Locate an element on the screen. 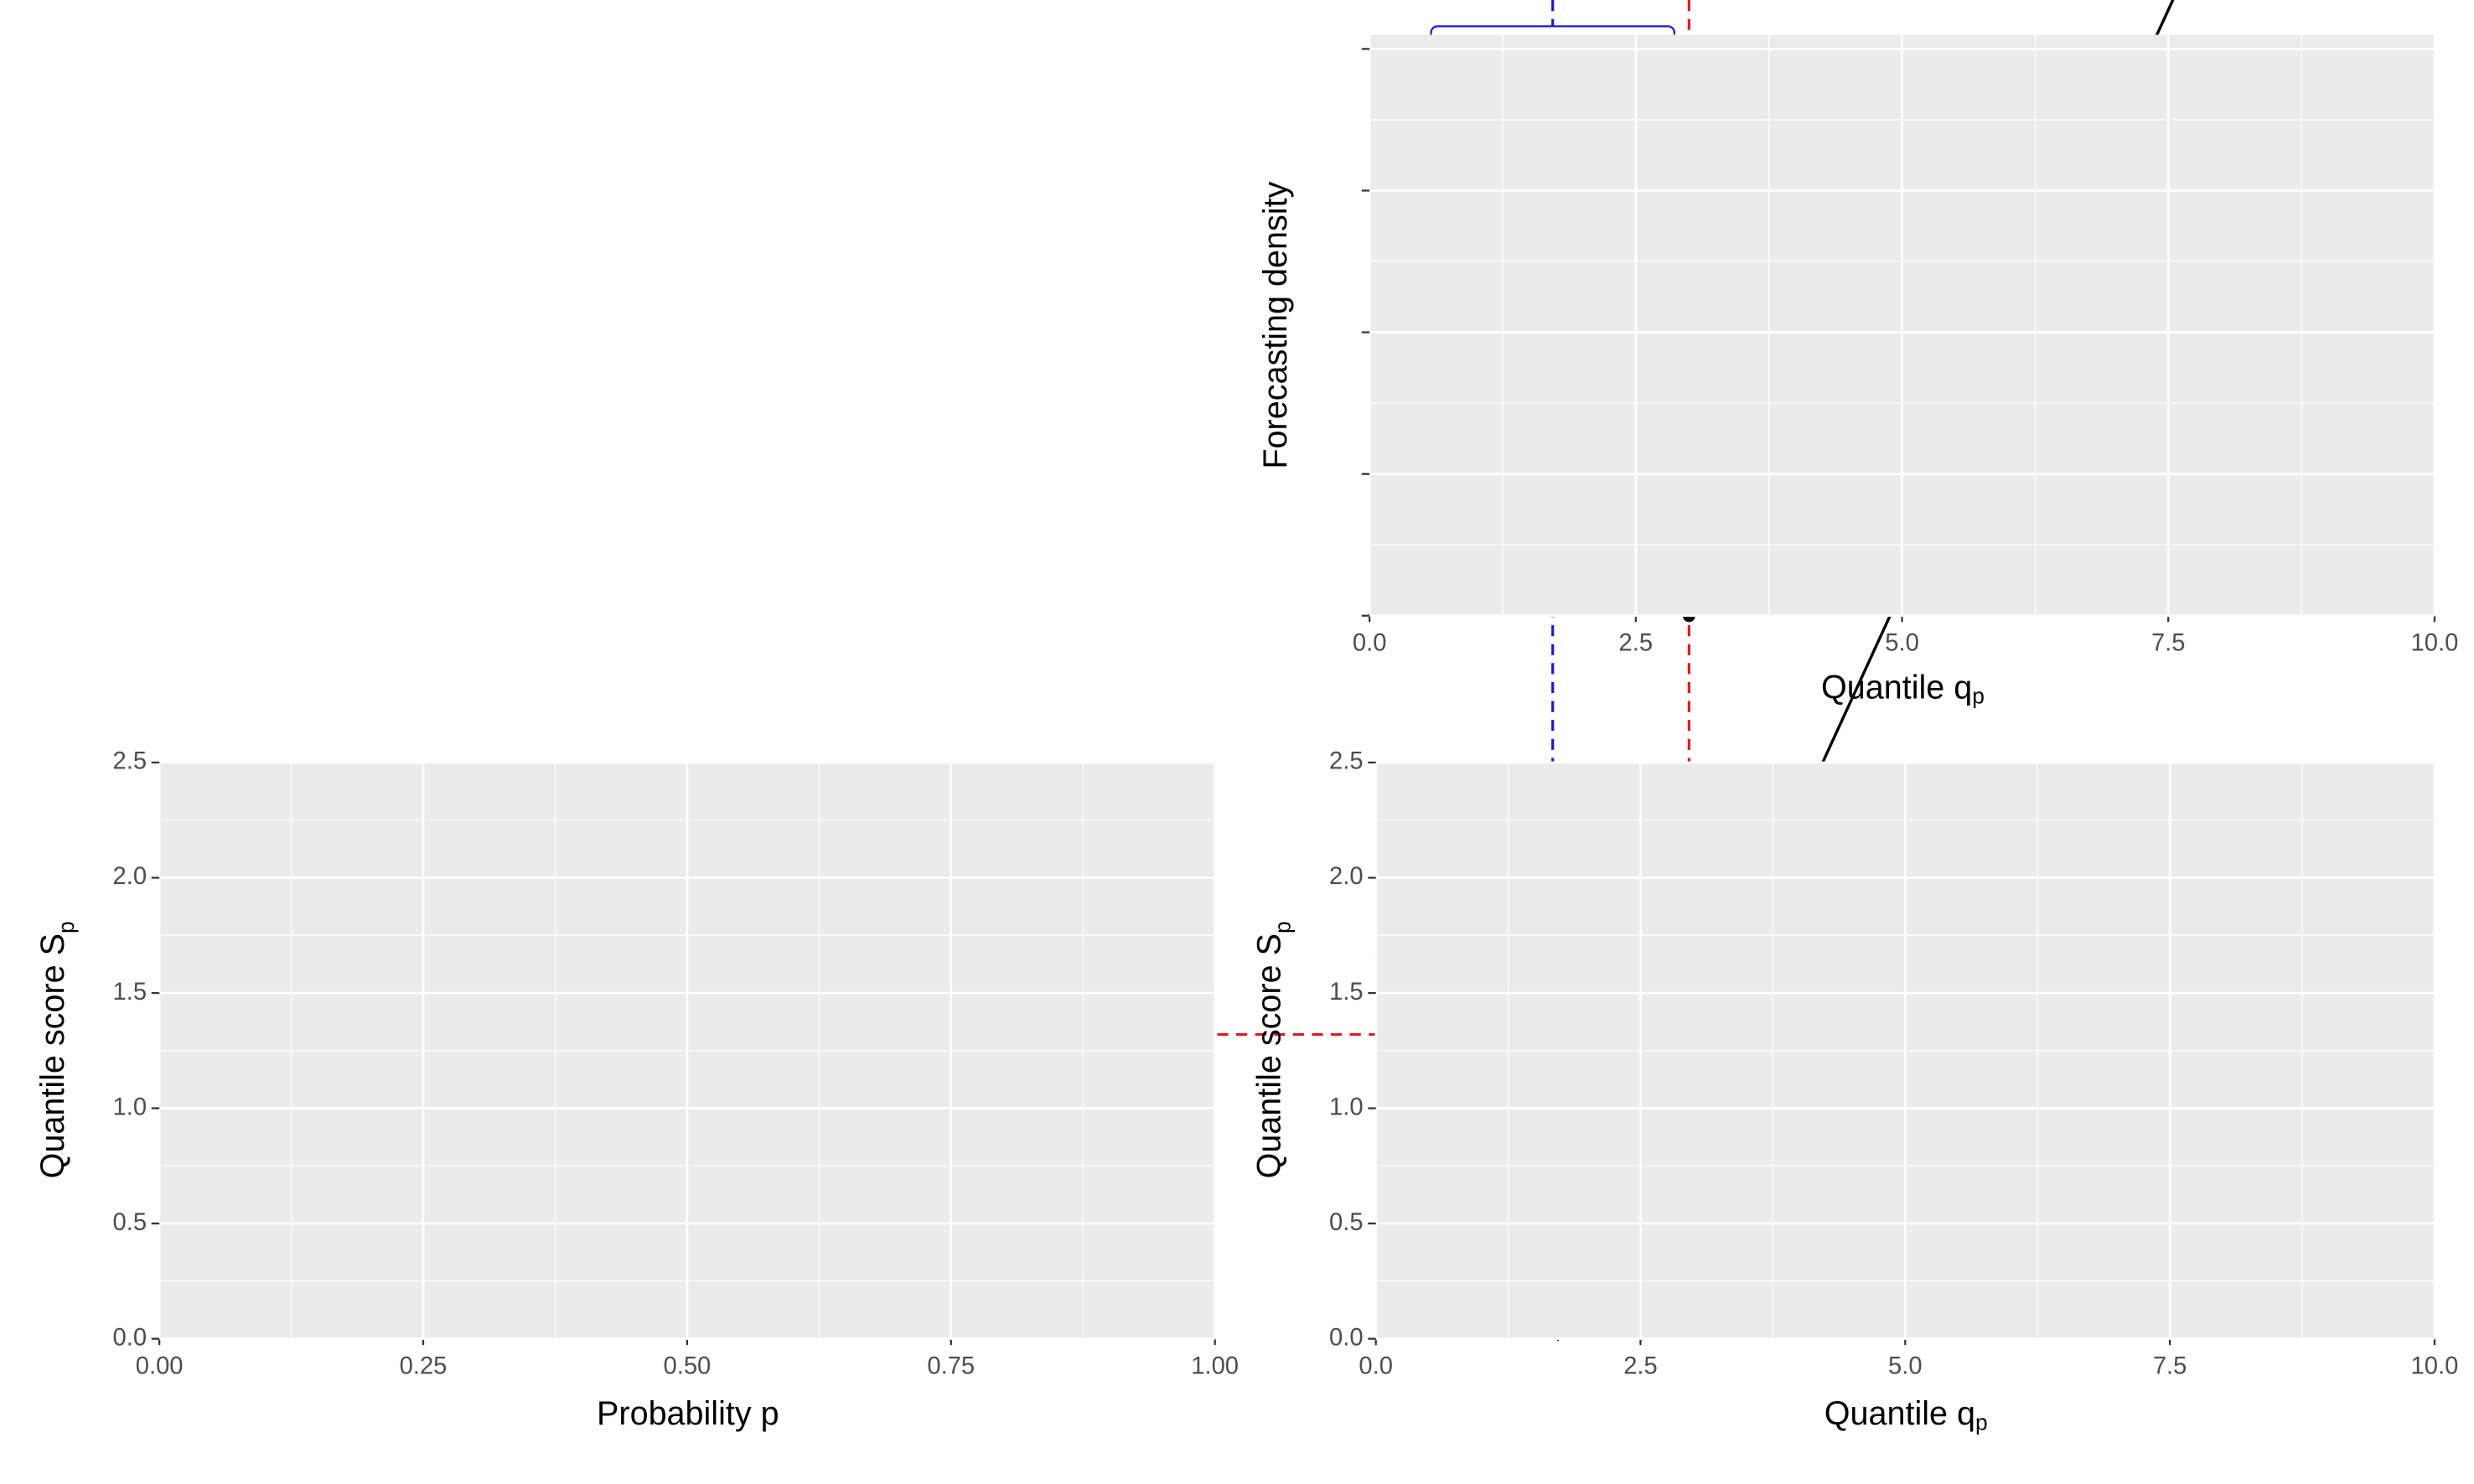 The width and height of the screenshot is (2474, 1484). x-tick-label: 0.00 is located at coordinates (160, 1365).